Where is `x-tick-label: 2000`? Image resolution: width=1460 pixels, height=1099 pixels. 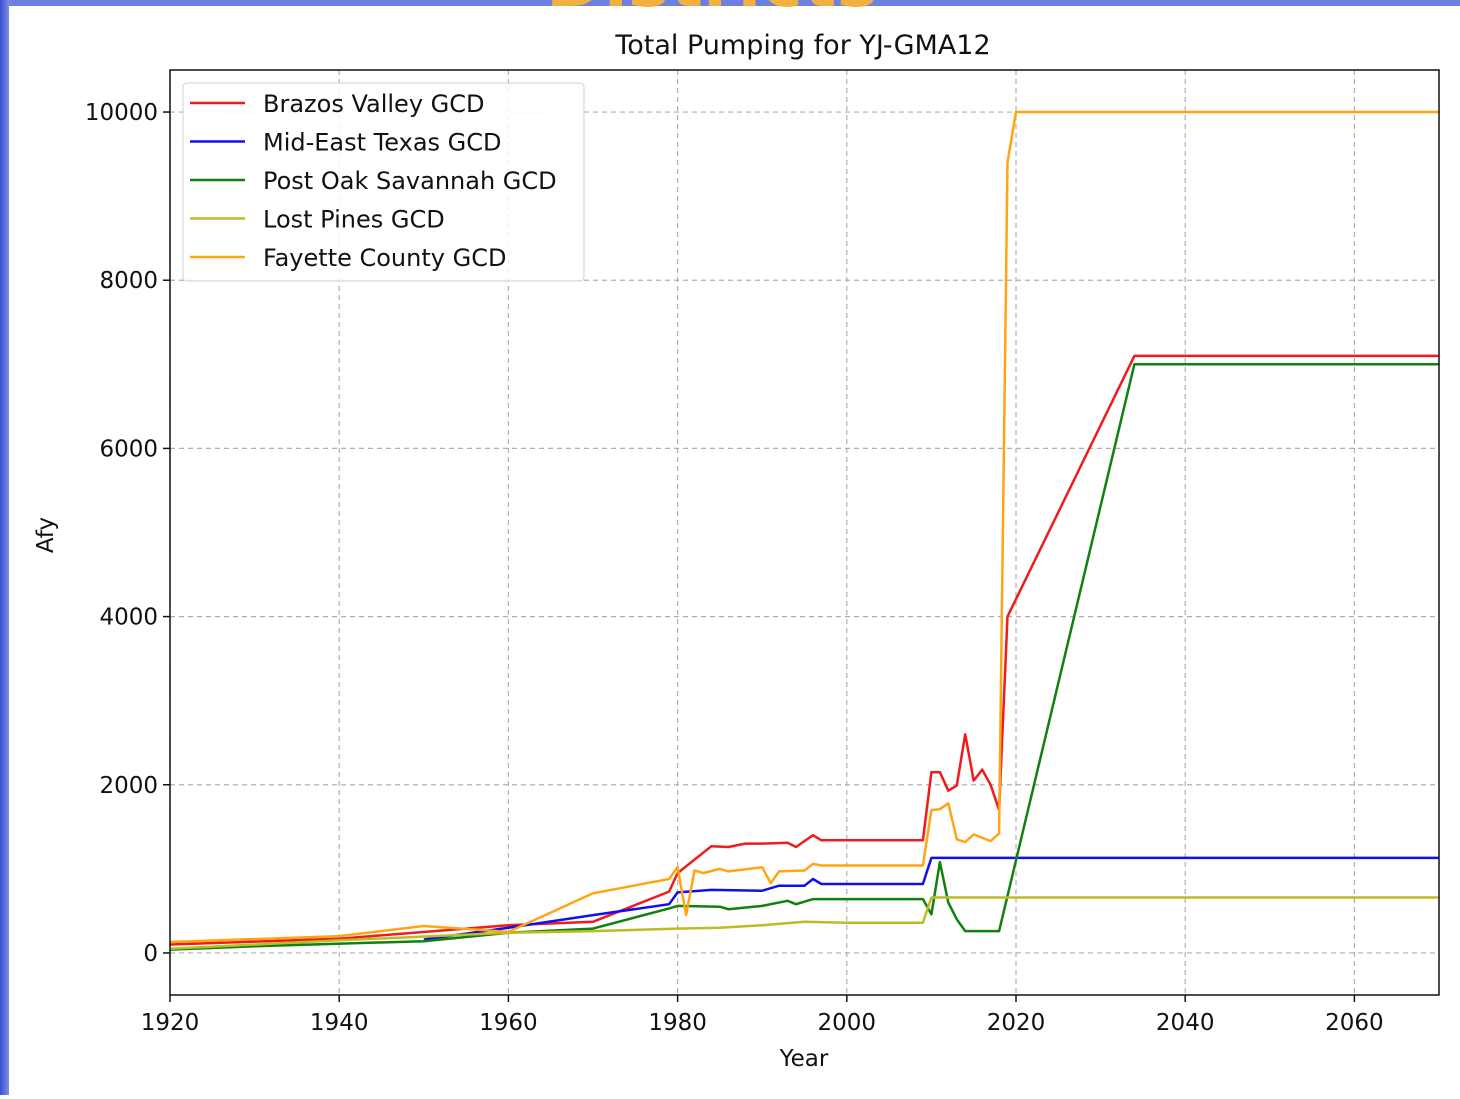 x-tick-label: 2000 is located at coordinates (847, 1023).